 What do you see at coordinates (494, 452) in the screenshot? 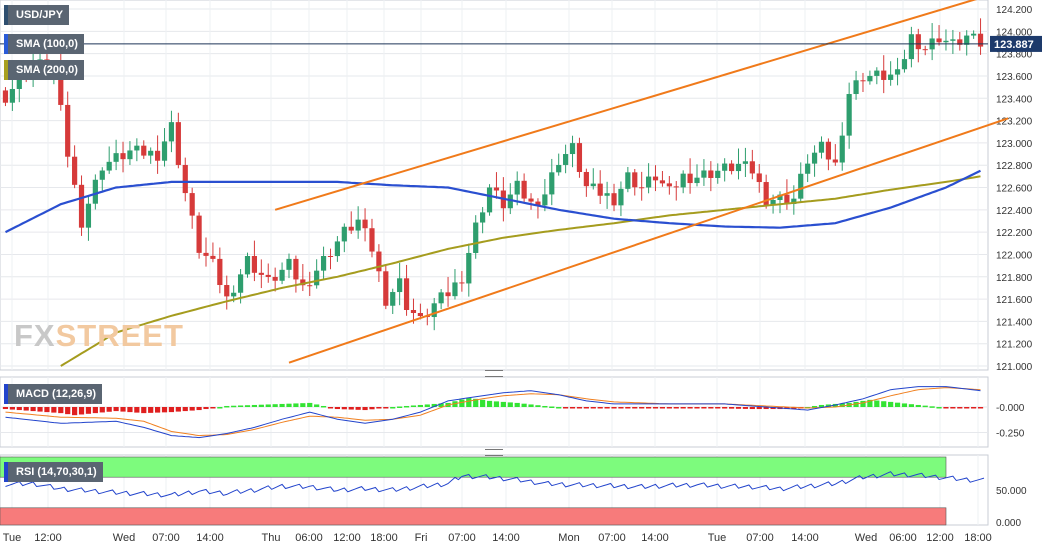
I see `pane-resize-handle-rsi` at bounding box center [494, 452].